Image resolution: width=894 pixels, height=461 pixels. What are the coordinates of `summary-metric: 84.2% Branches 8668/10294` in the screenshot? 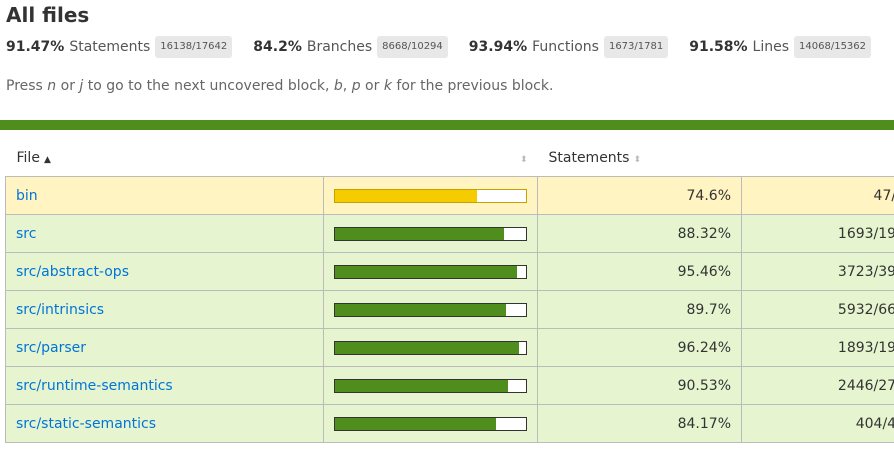 It's located at (350, 47).